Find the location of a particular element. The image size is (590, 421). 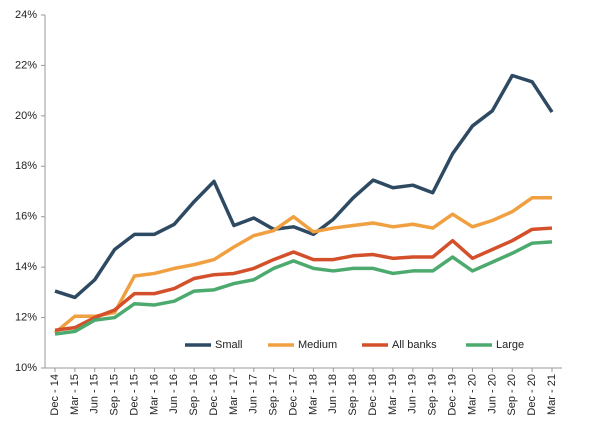

y-tick-label: 24% is located at coordinates (26, 15).